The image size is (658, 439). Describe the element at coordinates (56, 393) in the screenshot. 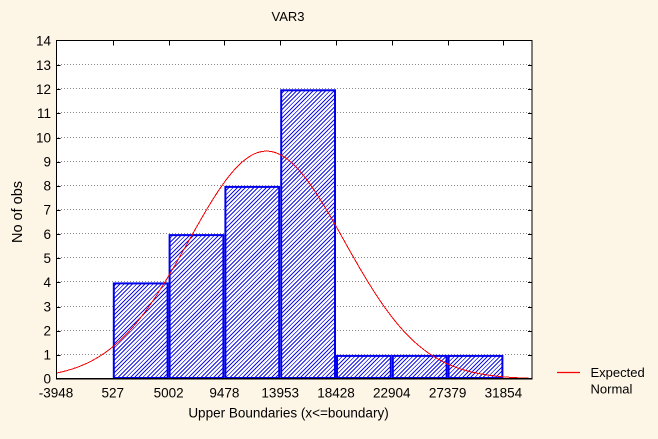

I see `svg-text: -3948` at that location.